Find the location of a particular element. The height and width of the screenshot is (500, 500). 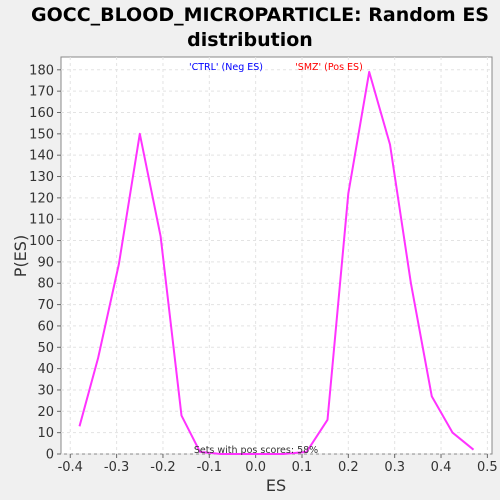

y-tick-label: 70 is located at coordinates (45, 305).